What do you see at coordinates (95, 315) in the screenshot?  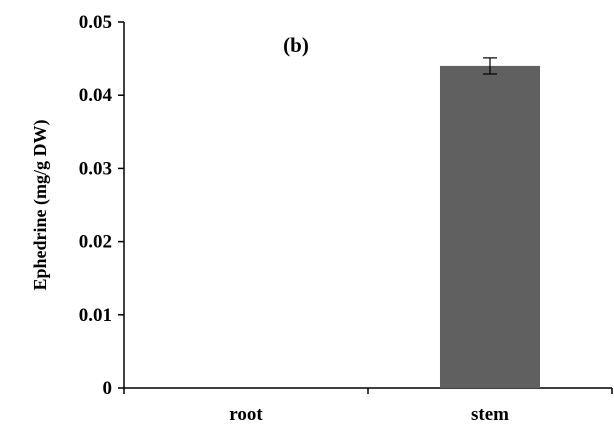 I see `y-tick-label: 0.01` at bounding box center [95, 315].